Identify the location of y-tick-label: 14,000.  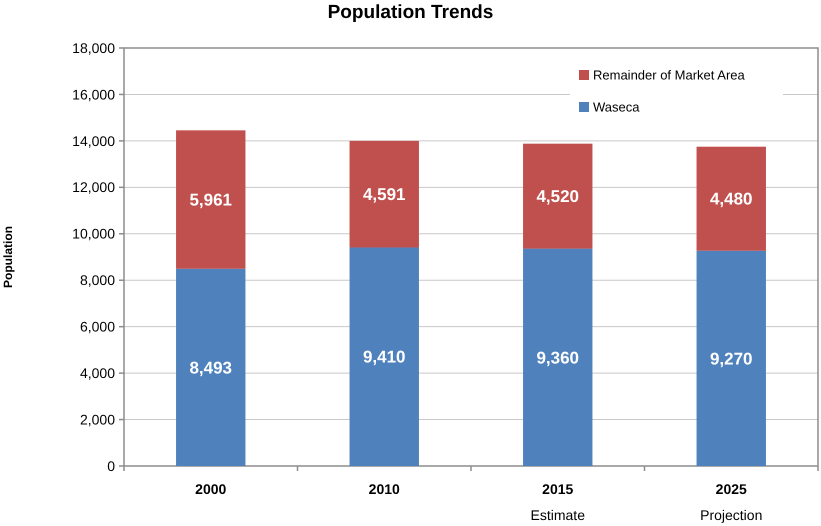
(94, 140).